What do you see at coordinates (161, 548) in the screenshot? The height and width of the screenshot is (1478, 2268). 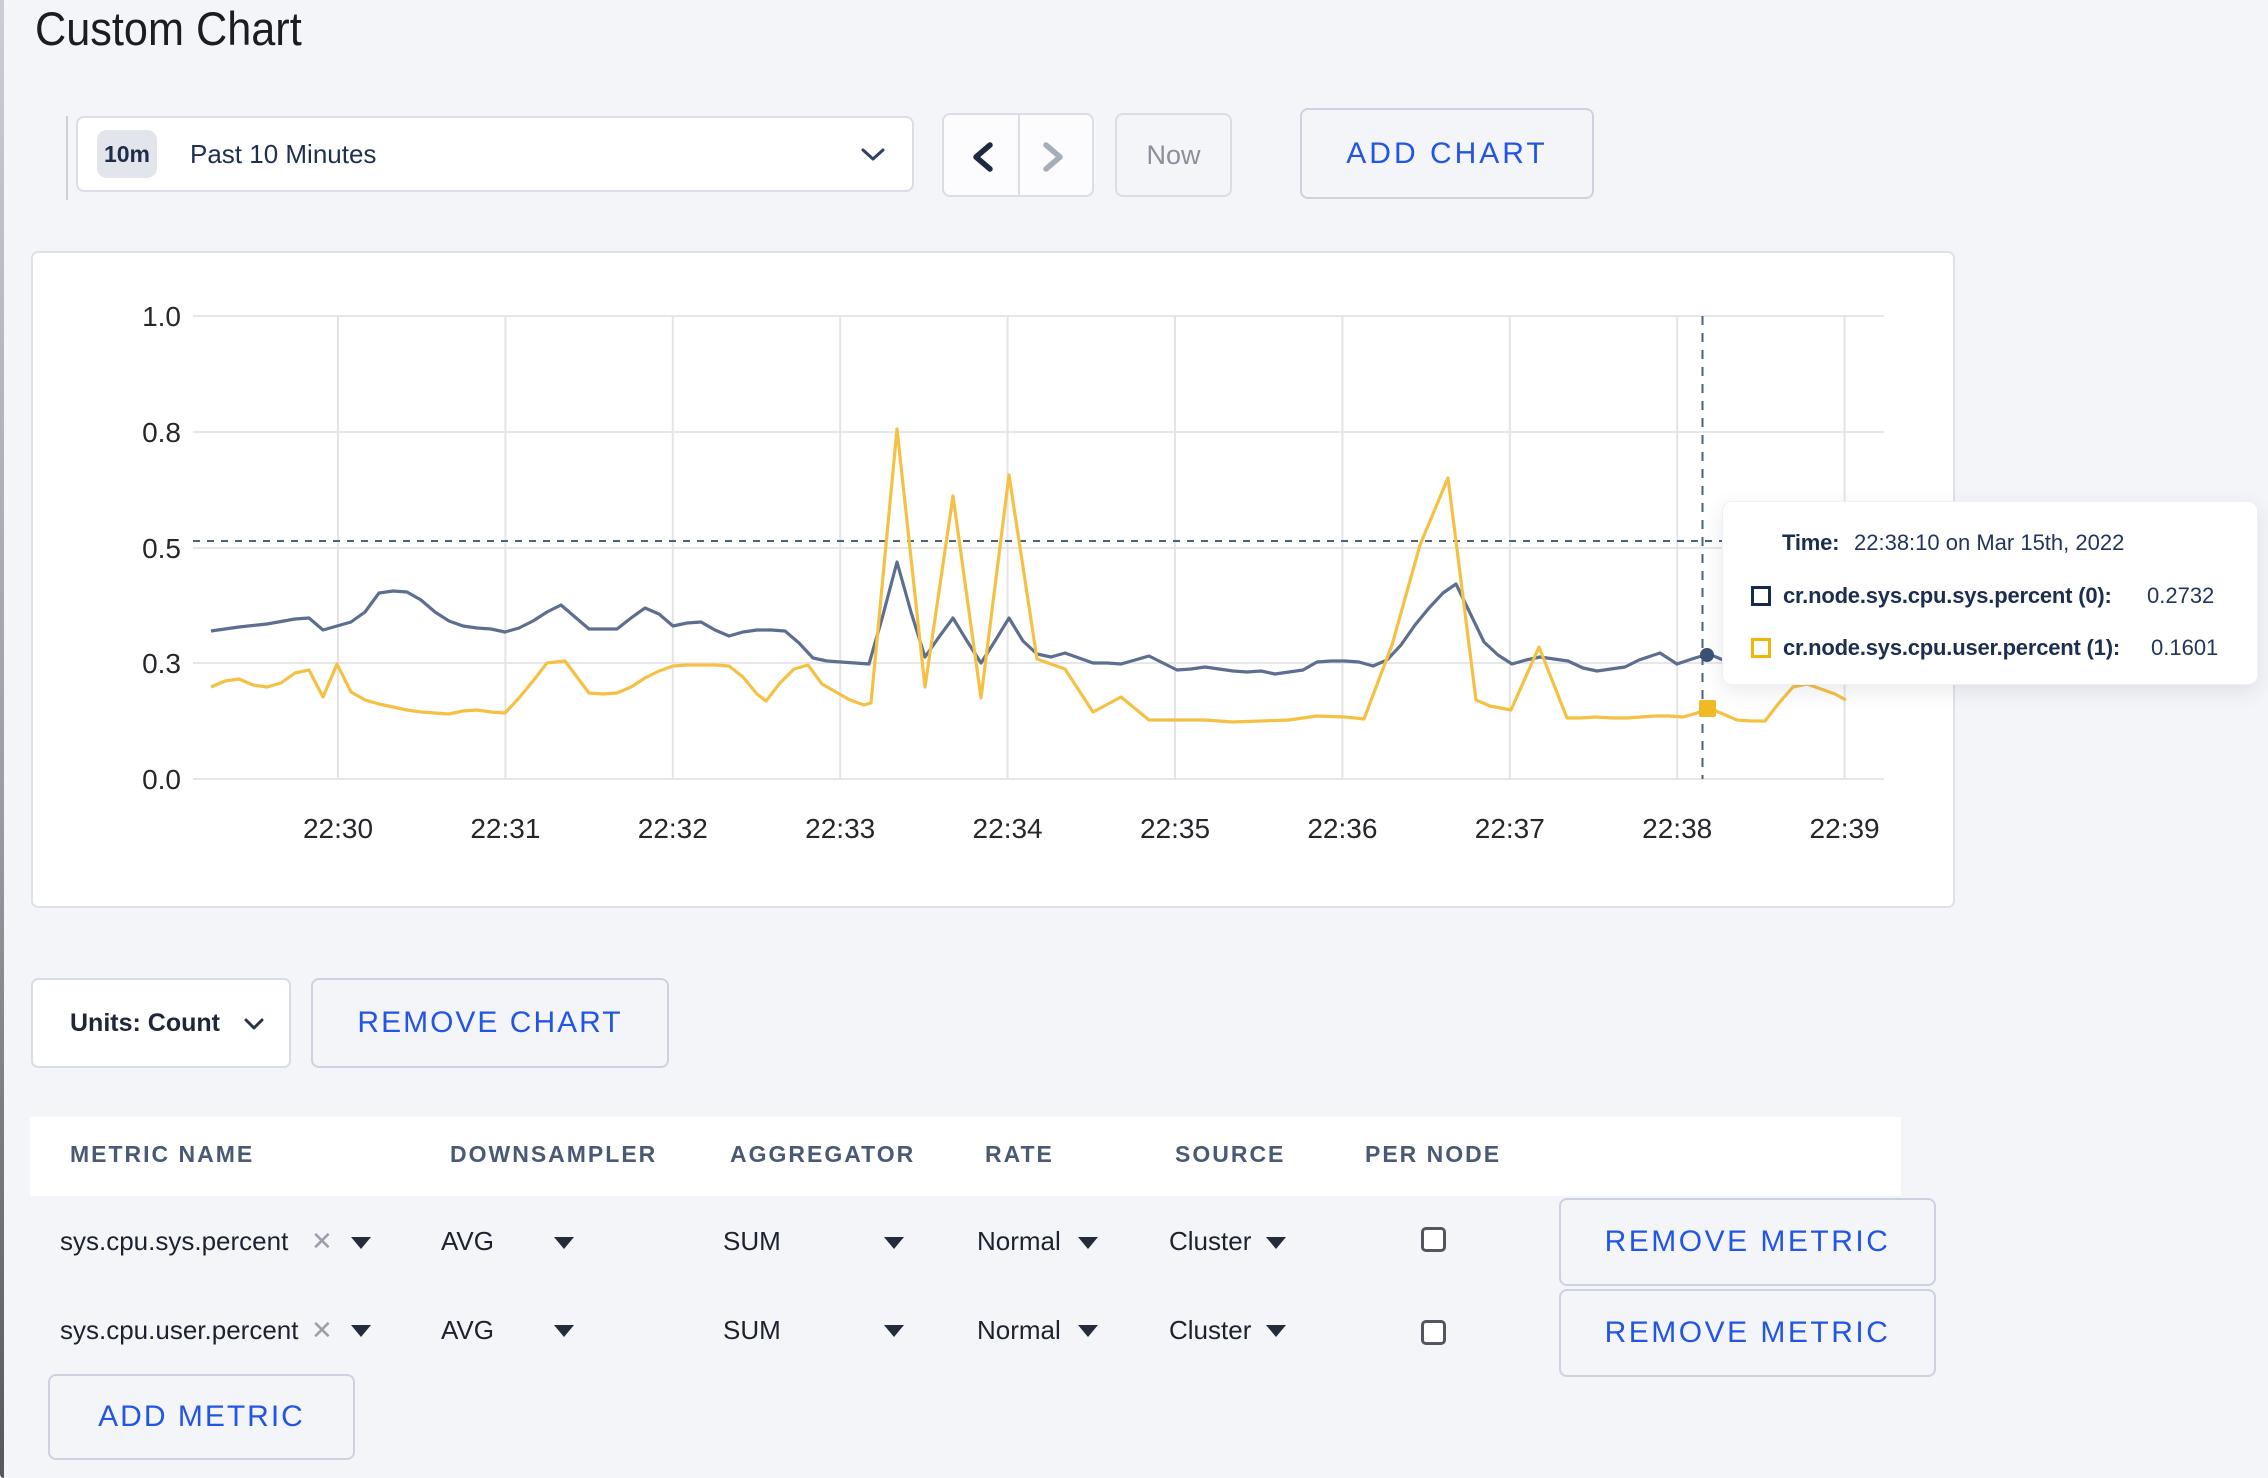 I see `svg-text: 0.5` at bounding box center [161, 548].